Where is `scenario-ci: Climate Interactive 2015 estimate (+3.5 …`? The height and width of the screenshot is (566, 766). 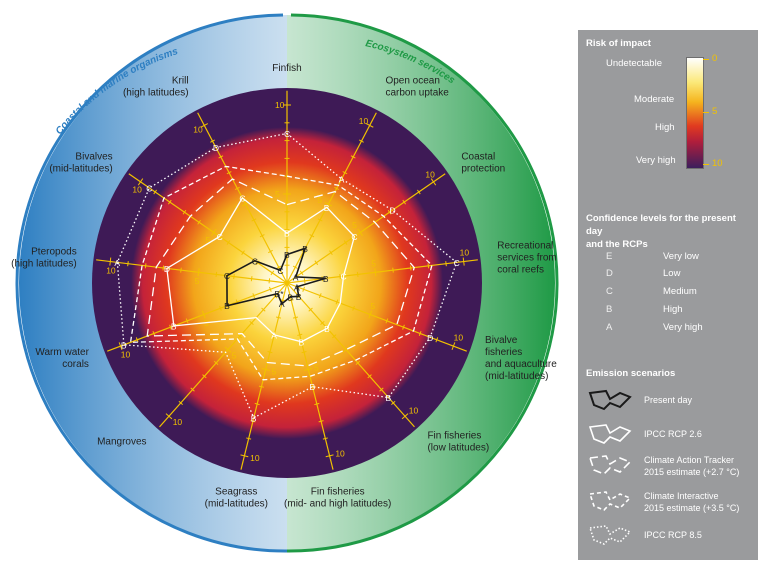 scenario-ci: Climate Interactive 2015 estimate (+3.5 … is located at coordinates (692, 502).